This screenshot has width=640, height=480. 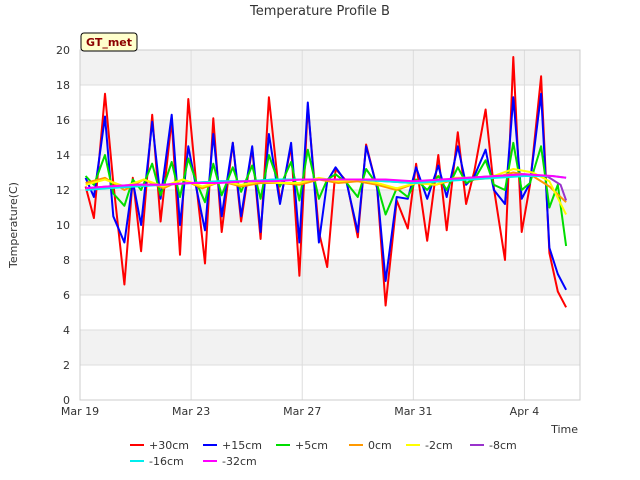 I want to click on legend-label: +30cm, so click(x=169, y=445).